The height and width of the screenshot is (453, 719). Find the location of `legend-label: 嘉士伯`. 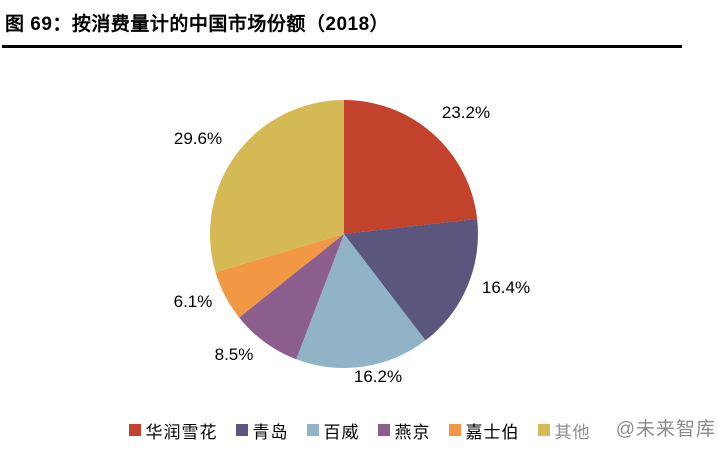

legend-label: 嘉士伯 is located at coordinates (492, 432).